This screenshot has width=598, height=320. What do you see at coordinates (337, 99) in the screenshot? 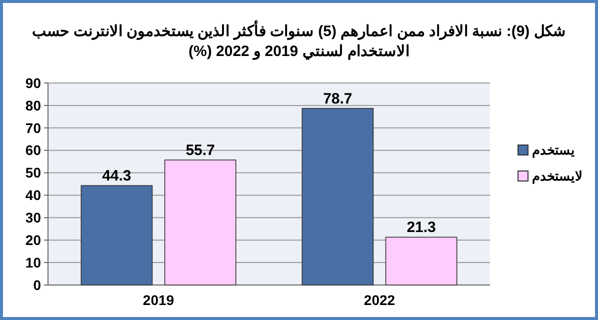
I see `data-label: 78.7` at bounding box center [337, 99].